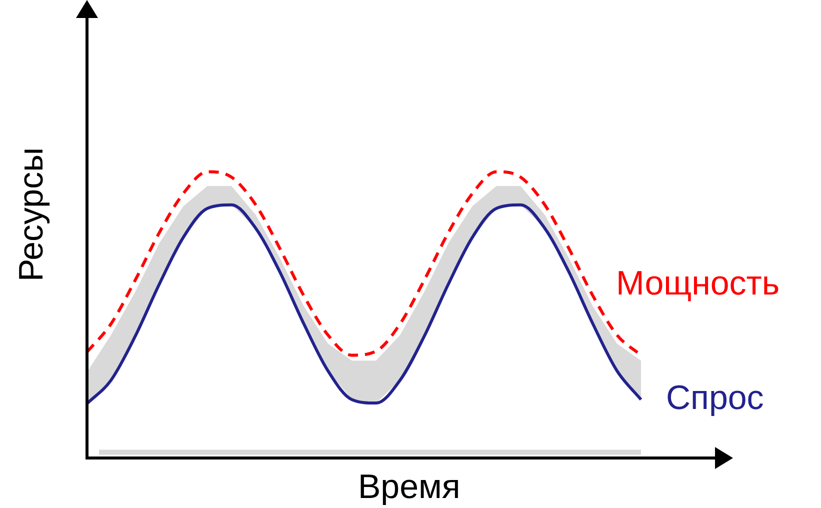 This screenshot has height=508, width=821. Describe the element at coordinates (715, 397) in the screenshot. I see `series-label: Спрос` at that location.